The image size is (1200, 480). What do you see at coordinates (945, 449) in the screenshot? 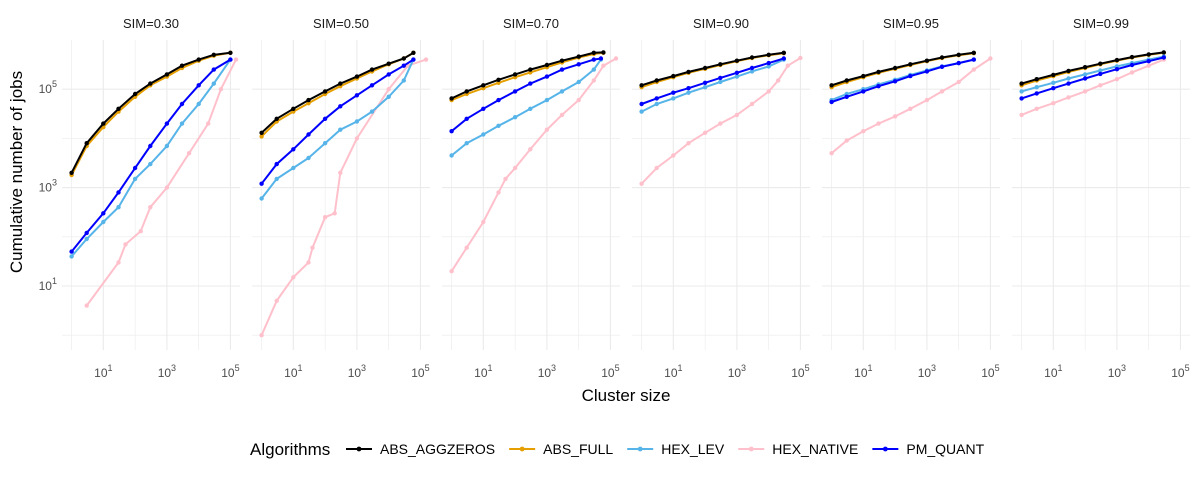
I see `legend-label: PM_QUANT` at bounding box center [945, 449].